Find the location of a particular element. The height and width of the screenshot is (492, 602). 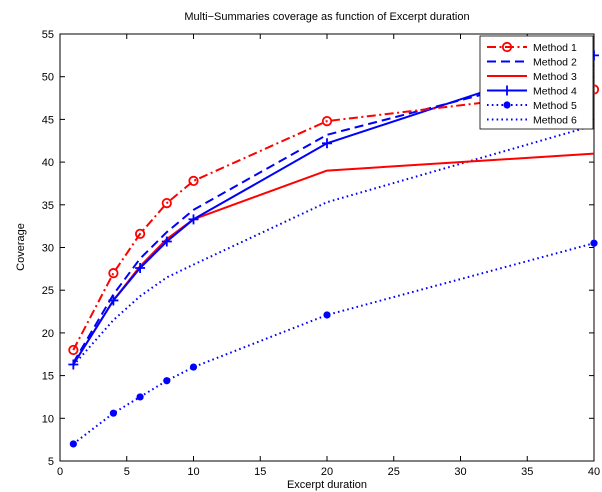

y-tick-label: 10 is located at coordinates (48, 419).